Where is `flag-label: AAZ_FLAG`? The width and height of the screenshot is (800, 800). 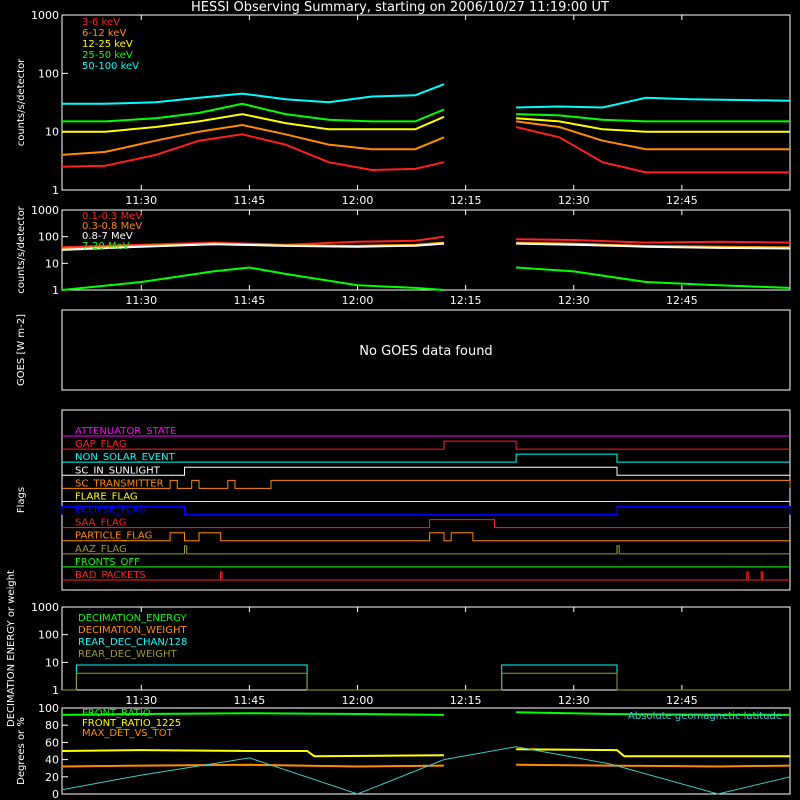
flag-label: AAZ_FLAG is located at coordinates (101, 549).